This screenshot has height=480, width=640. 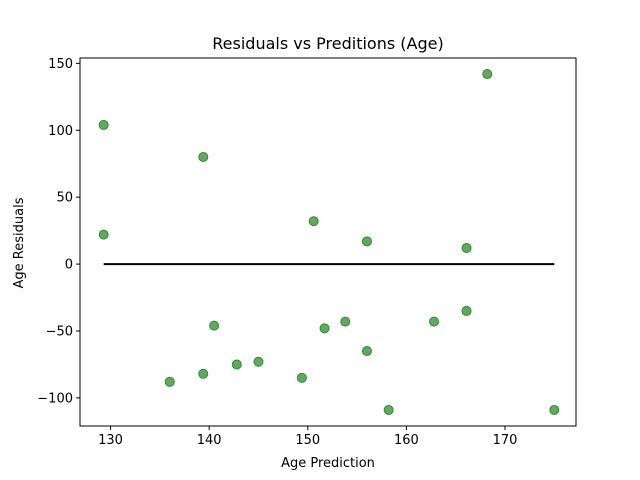 What do you see at coordinates (60, 131) in the screenshot?
I see `y-tick-label: 100` at bounding box center [60, 131].